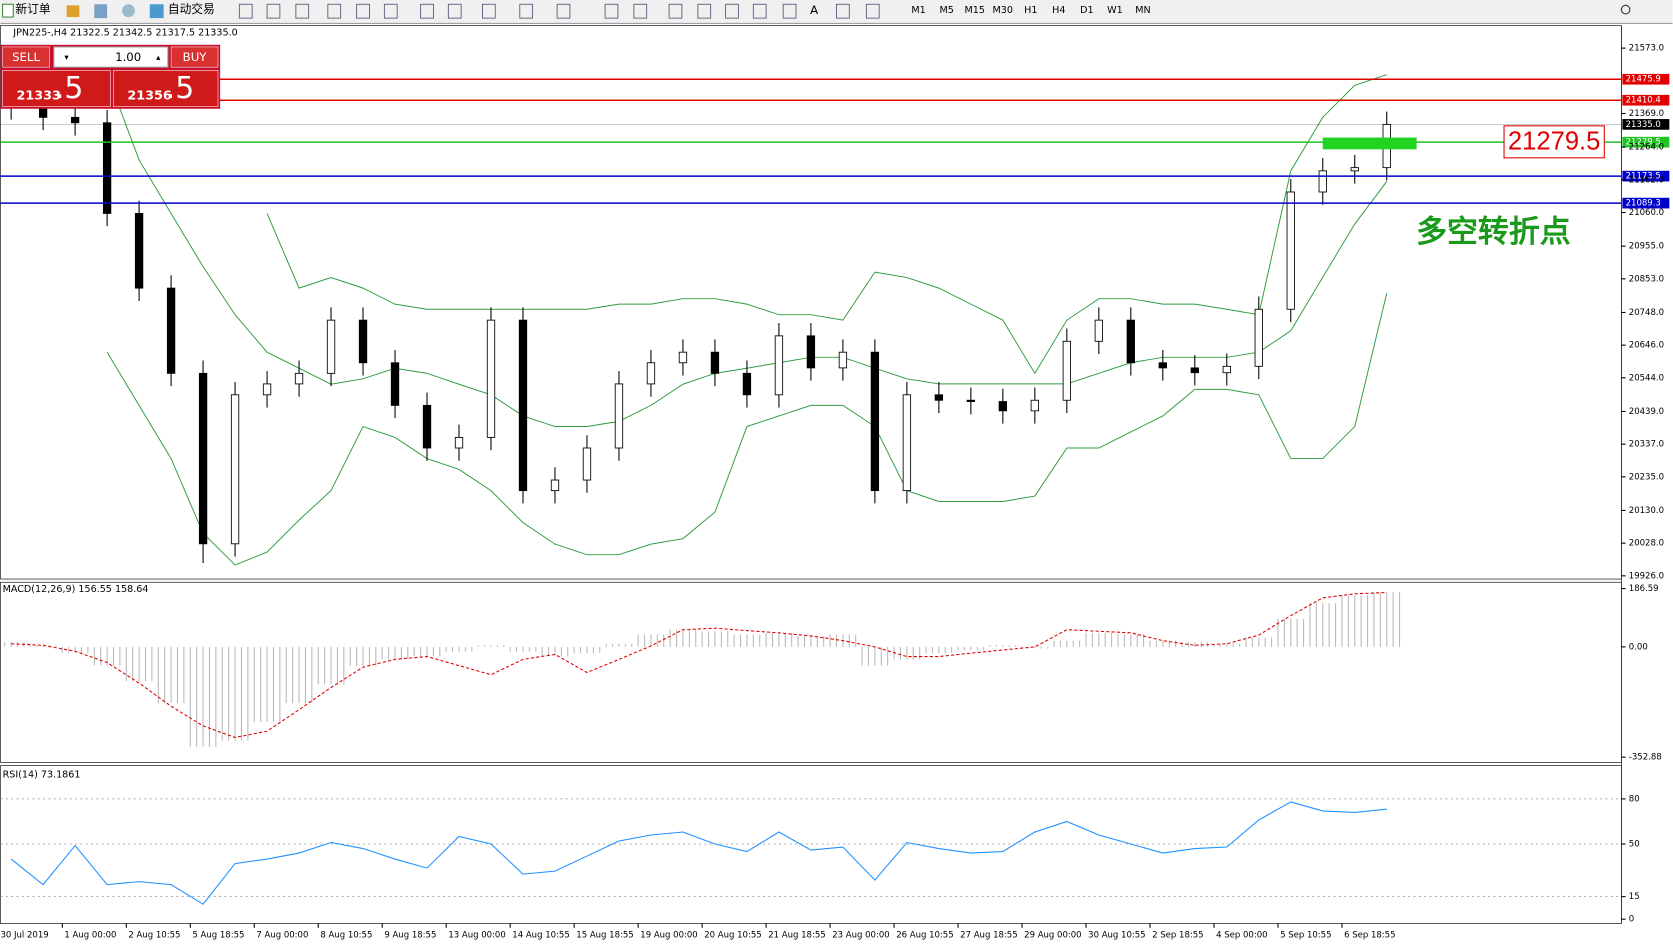 This screenshot has width=1673, height=948. I want to click on sell-price: 21333, so click(38, 95).